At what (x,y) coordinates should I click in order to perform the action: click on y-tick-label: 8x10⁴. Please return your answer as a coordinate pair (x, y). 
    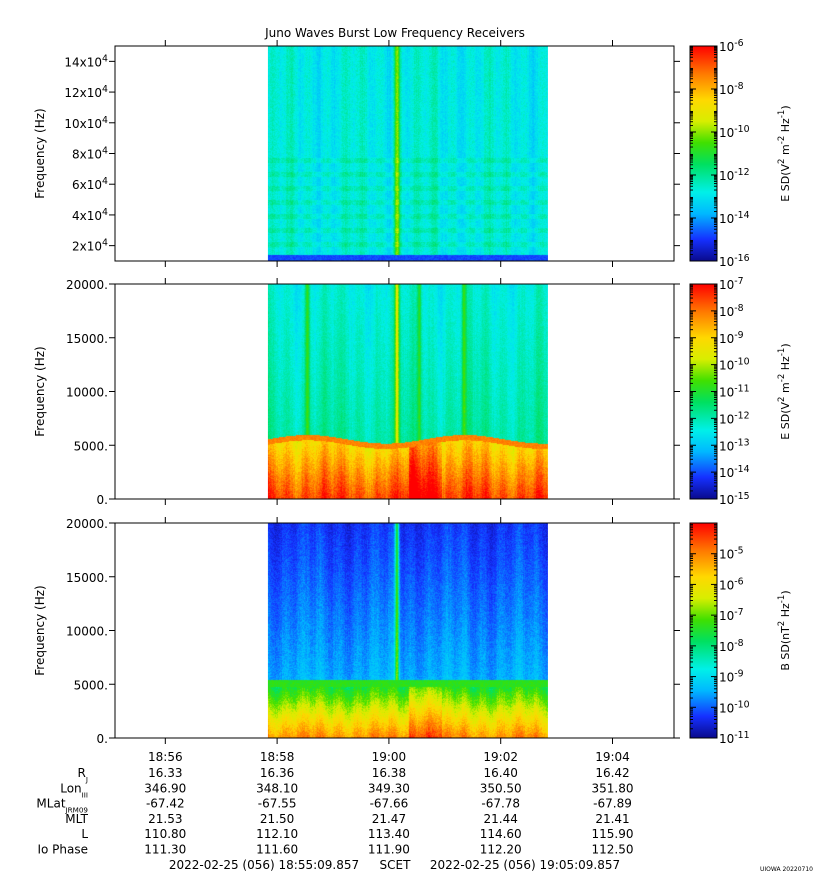
    Looking at the image, I should click on (90, 153).